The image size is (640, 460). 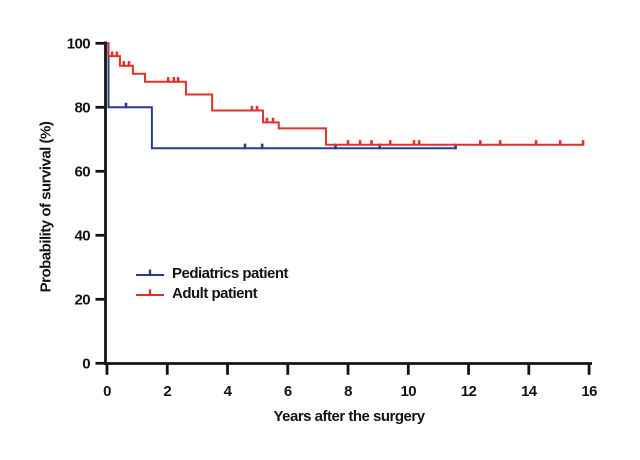 I want to click on x-tick-label: 10, so click(x=409, y=391).